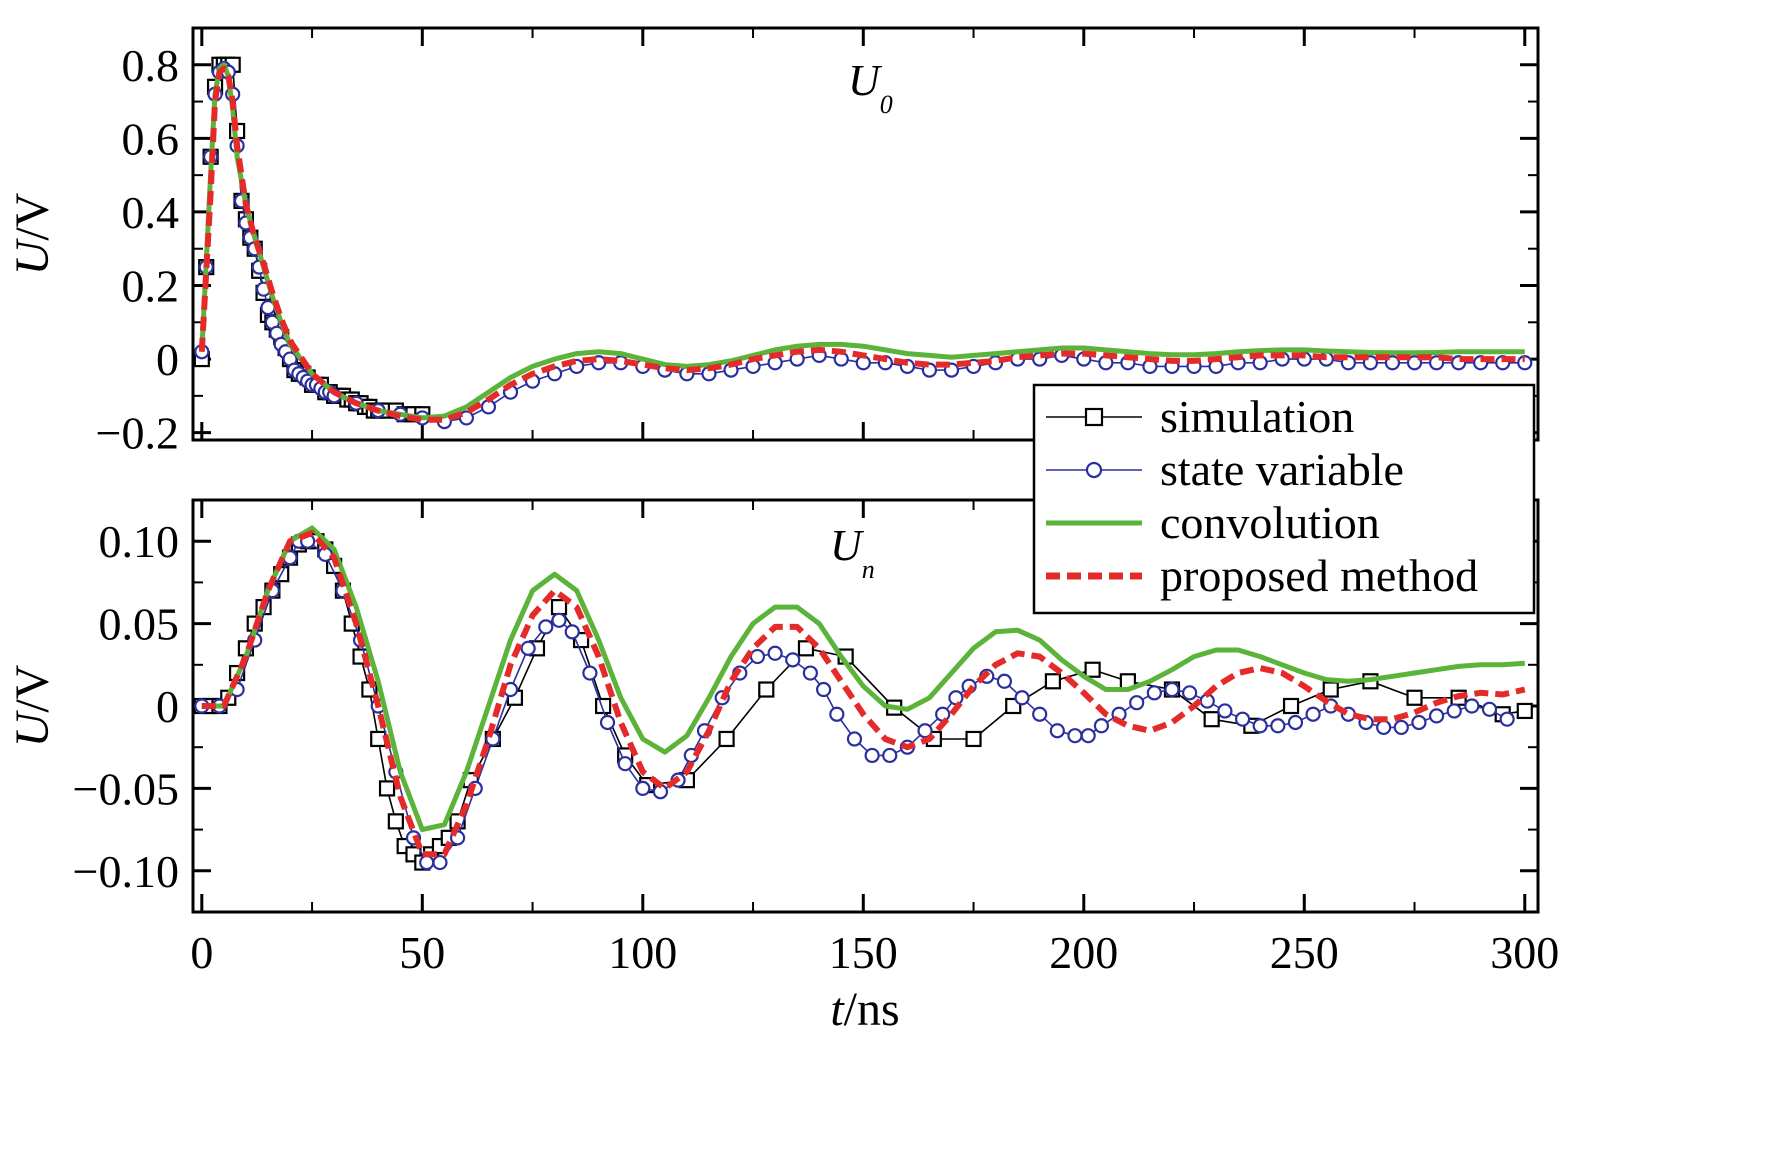 This screenshot has height=1171, width=1772. I want to click on x-tick-label: 250, so click(1304, 952).